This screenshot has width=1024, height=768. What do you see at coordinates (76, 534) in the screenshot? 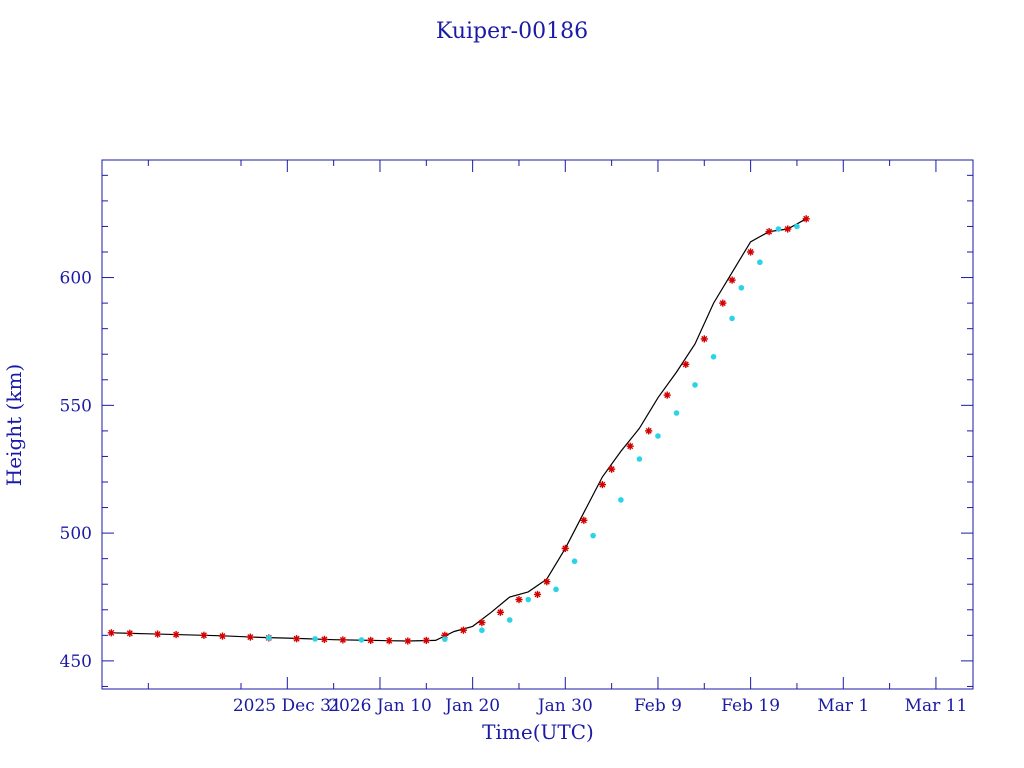
I see `y-tick-label: 500` at bounding box center [76, 534].